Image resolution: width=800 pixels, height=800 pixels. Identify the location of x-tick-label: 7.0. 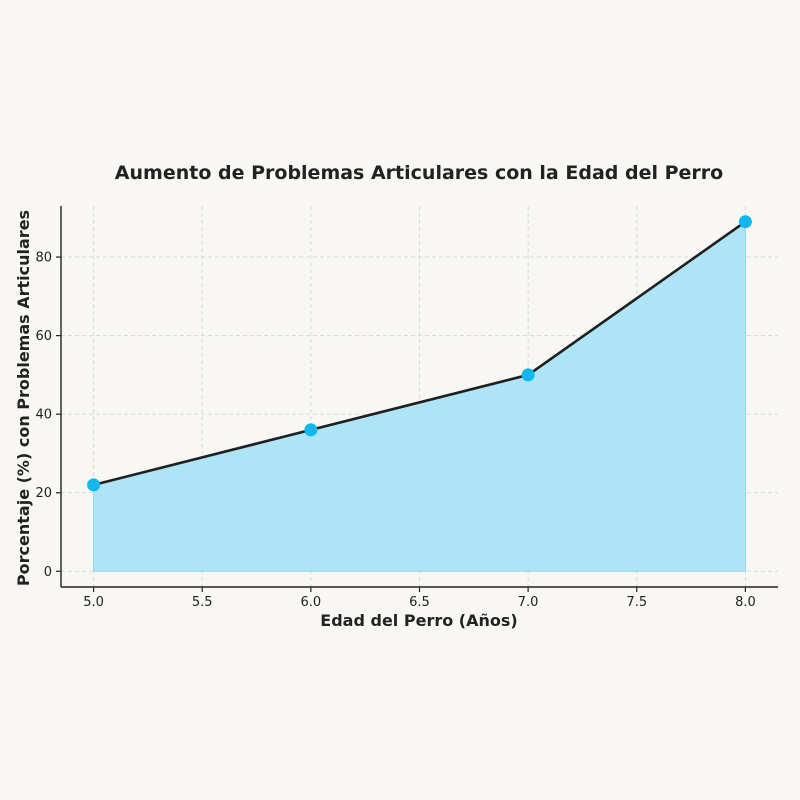
(528, 602).